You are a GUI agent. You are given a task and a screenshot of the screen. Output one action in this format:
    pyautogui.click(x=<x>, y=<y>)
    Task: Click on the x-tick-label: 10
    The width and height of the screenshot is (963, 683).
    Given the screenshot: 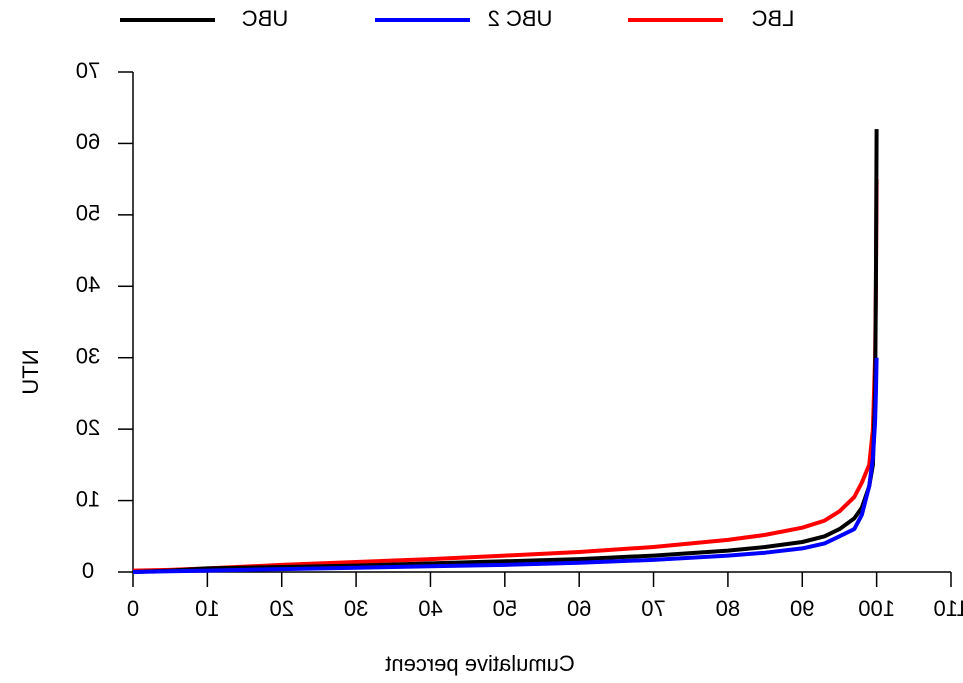 What is the action you would take?
    pyautogui.click(x=207, y=608)
    